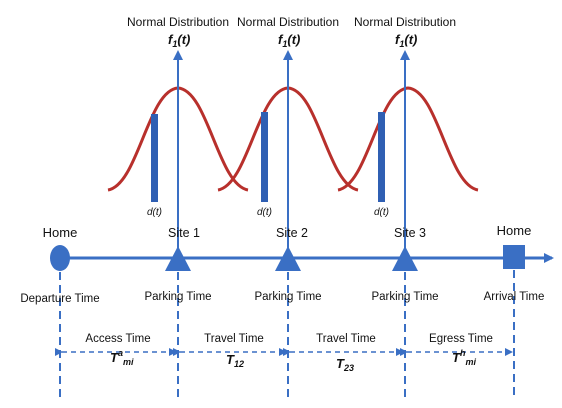  Describe the element at coordinates (404, 297) in the screenshot. I see `event-label-parking-3: Parking Time` at that location.